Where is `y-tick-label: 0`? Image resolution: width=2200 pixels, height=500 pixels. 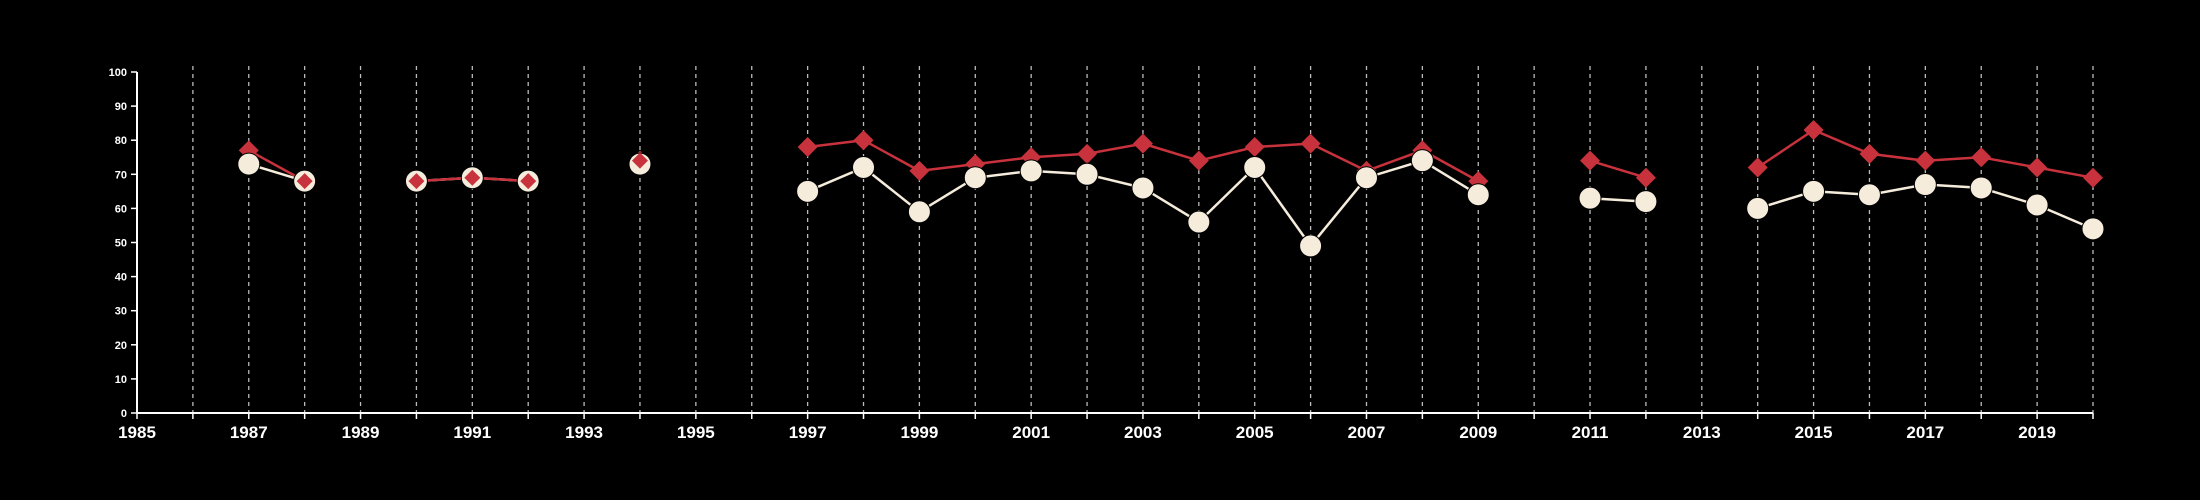 y-tick-label: 0 is located at coordinates (124, 414).